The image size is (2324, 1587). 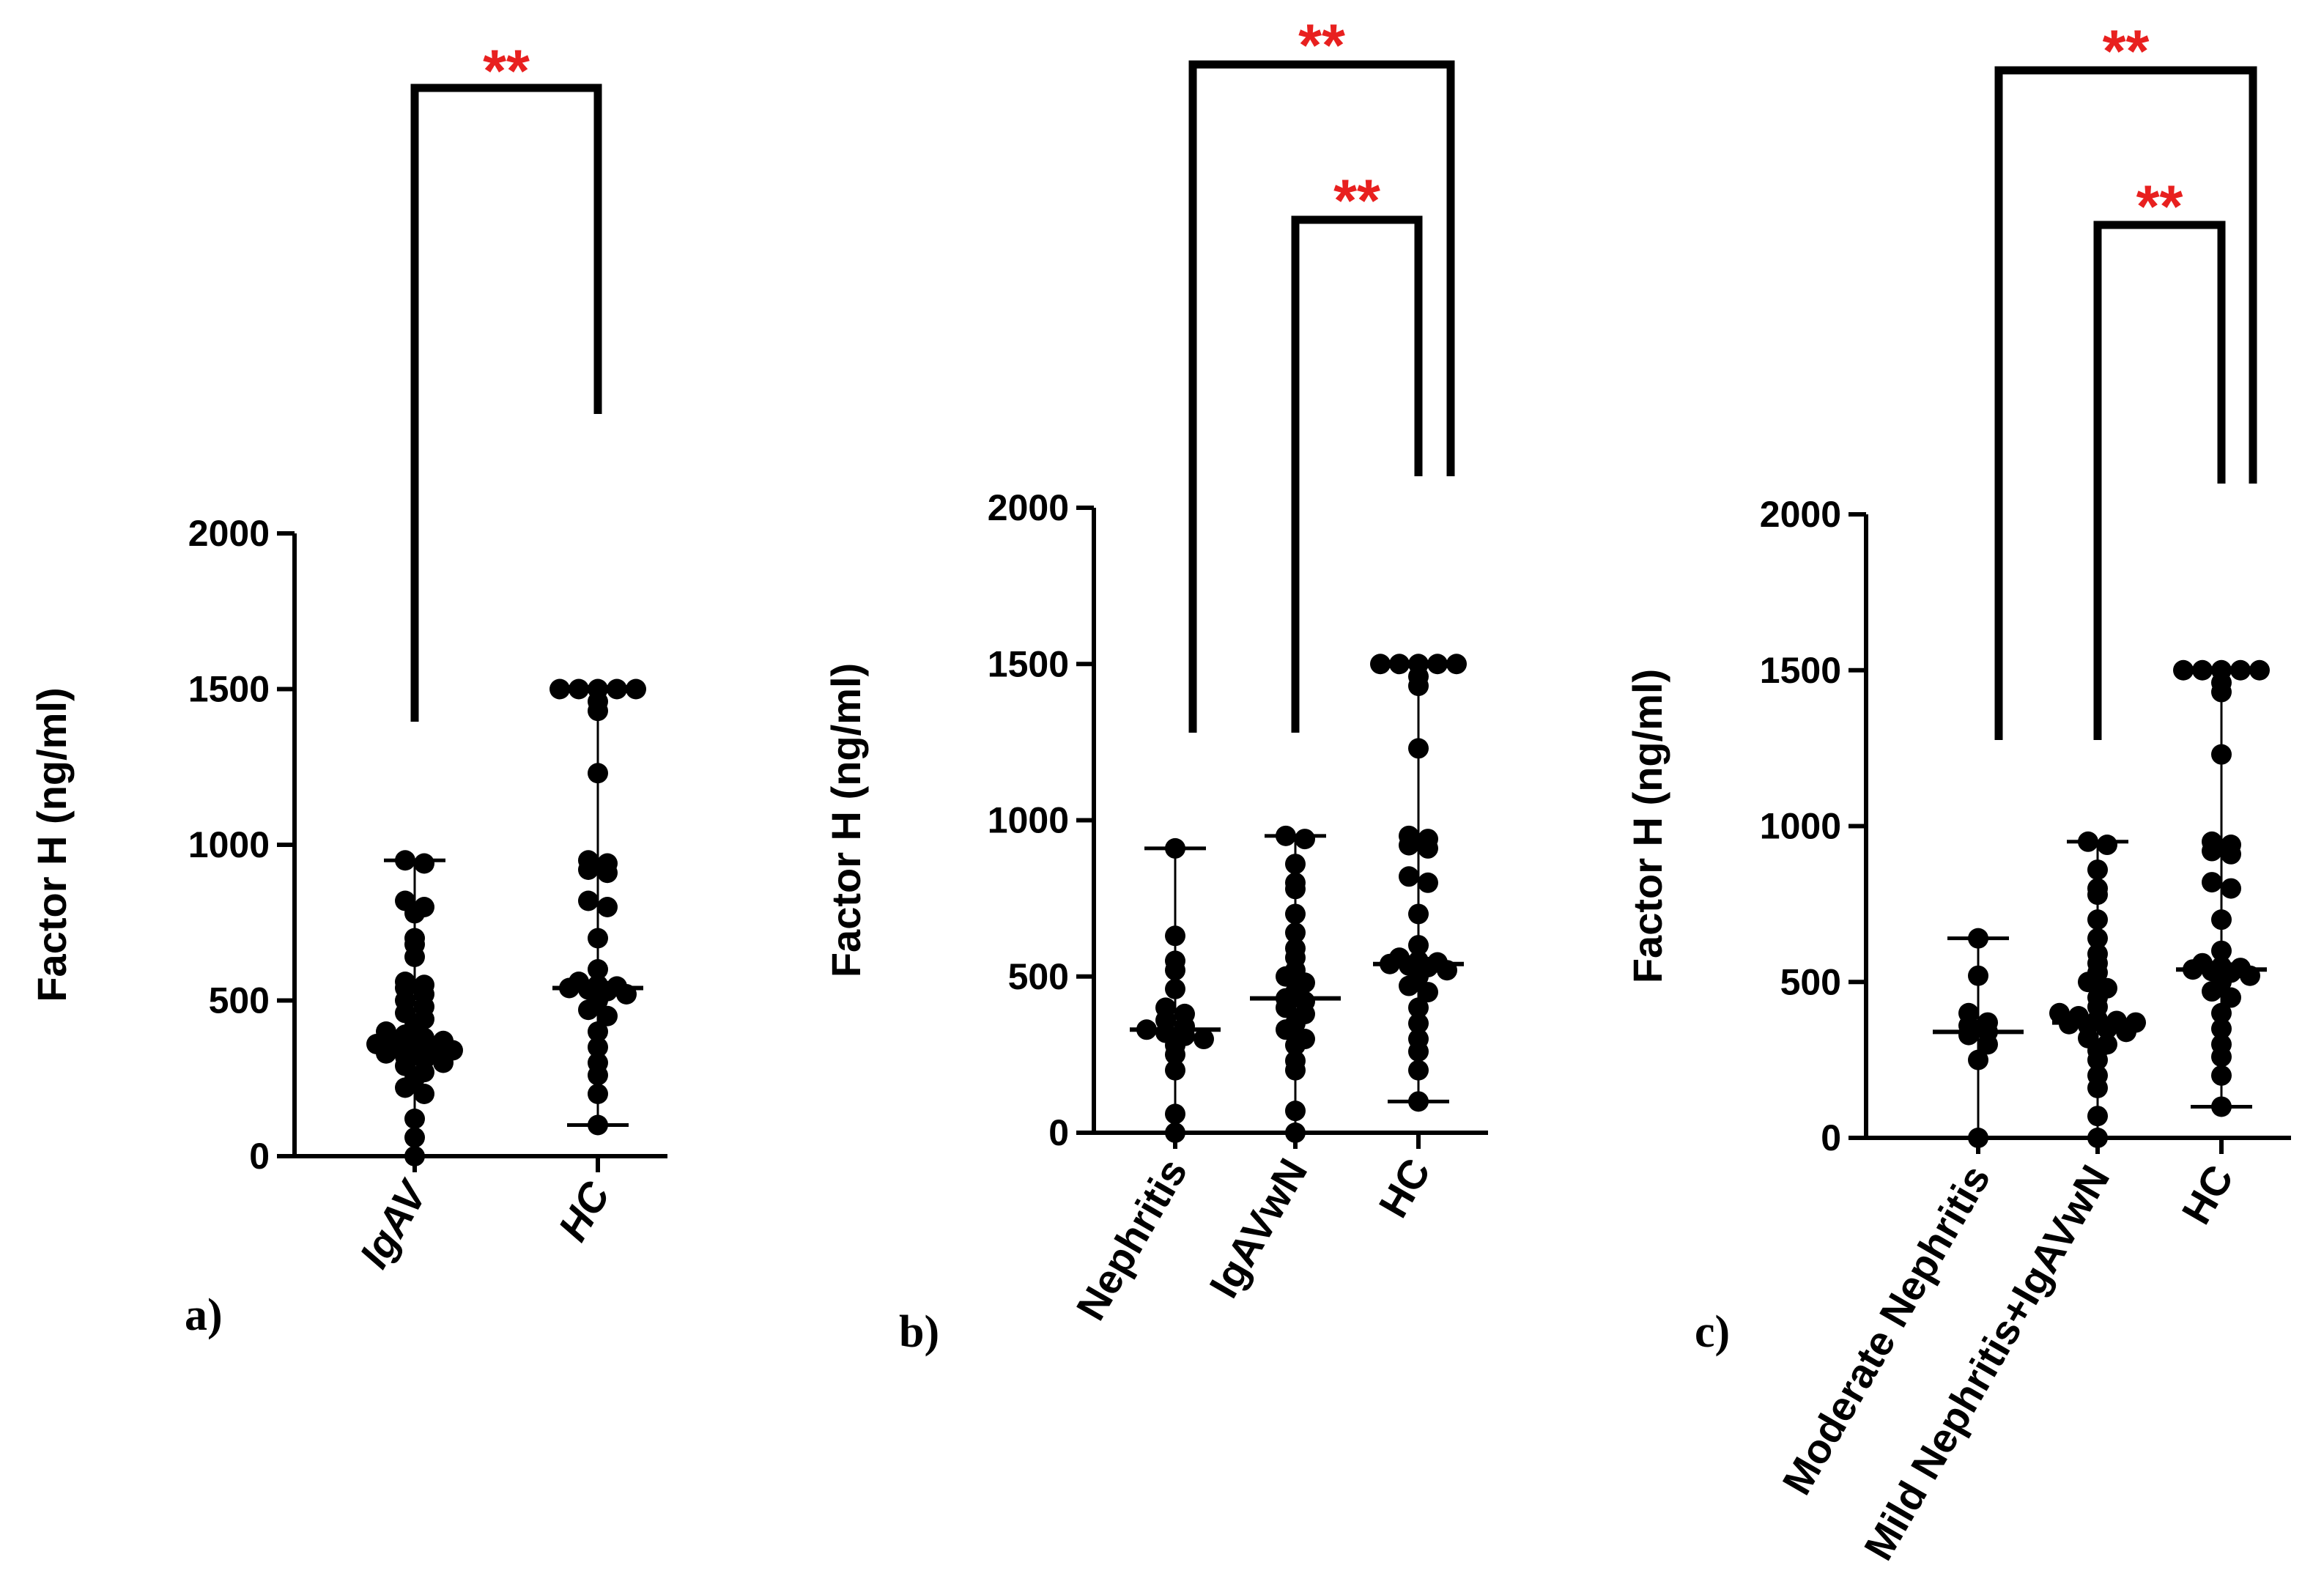 What do you see at coordinates (1886, 1330) in the screenshot?
I see `x-category-label: Moderate Nephritis` at bounding box center [1886, 1330].